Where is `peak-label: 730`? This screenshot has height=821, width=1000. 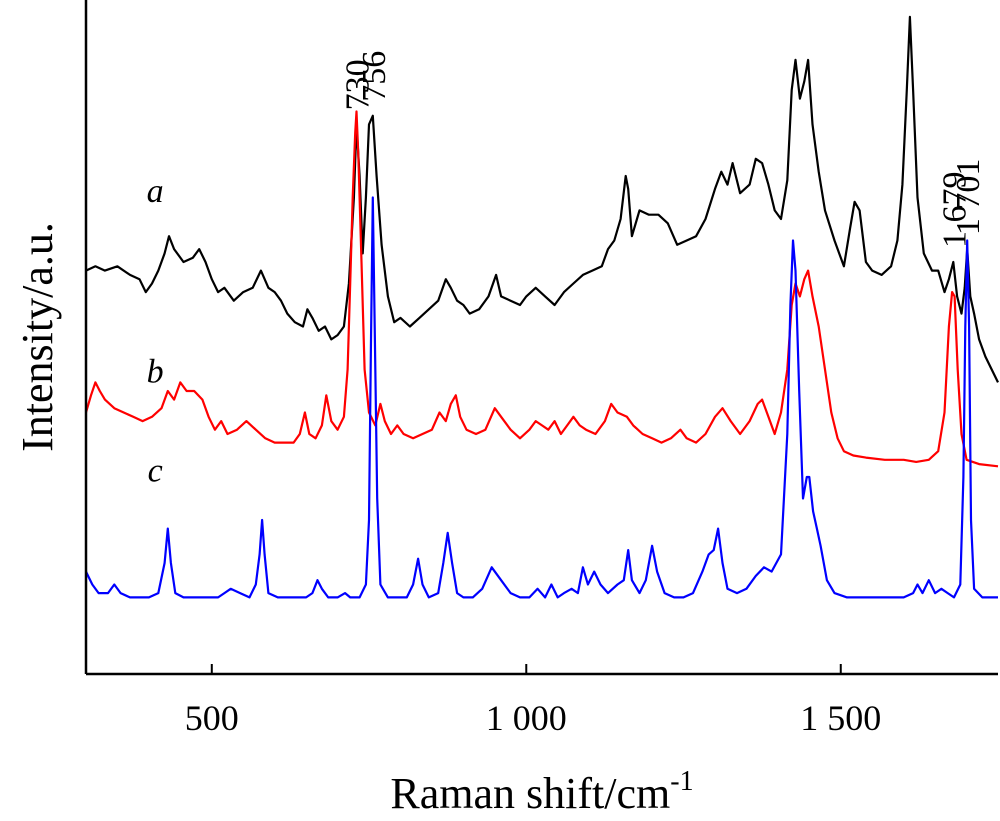 peak-label: 730 is located at coordinates (358, 84).